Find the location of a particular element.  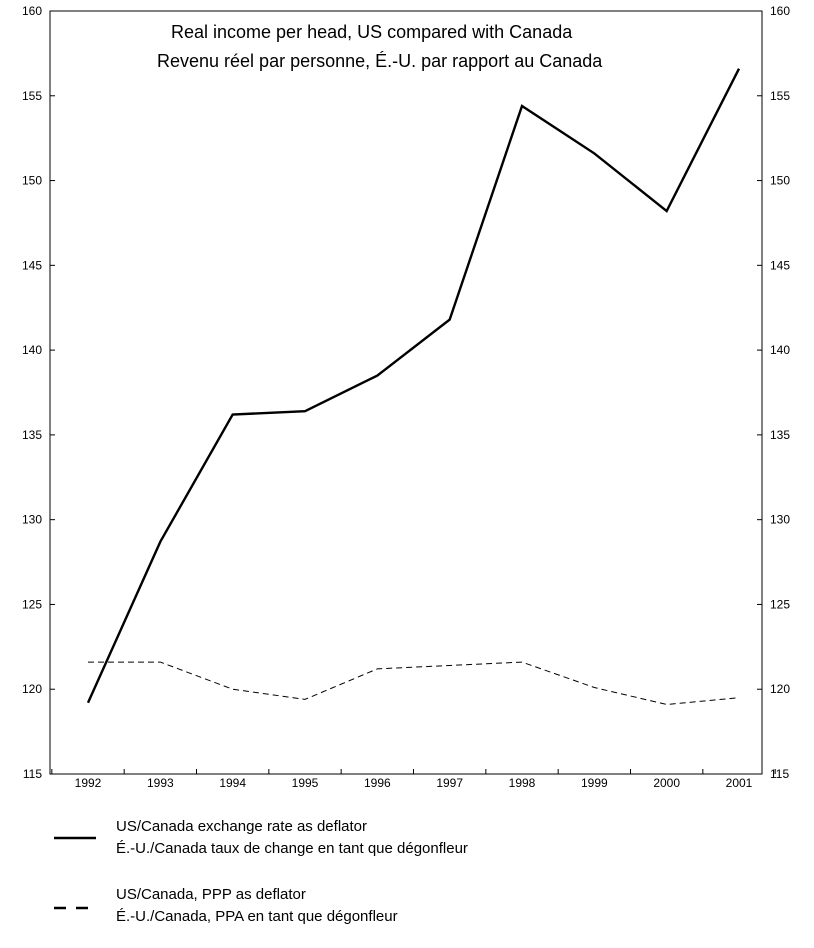

x-tick-label: 2000 is located at coordinates (666, 783).